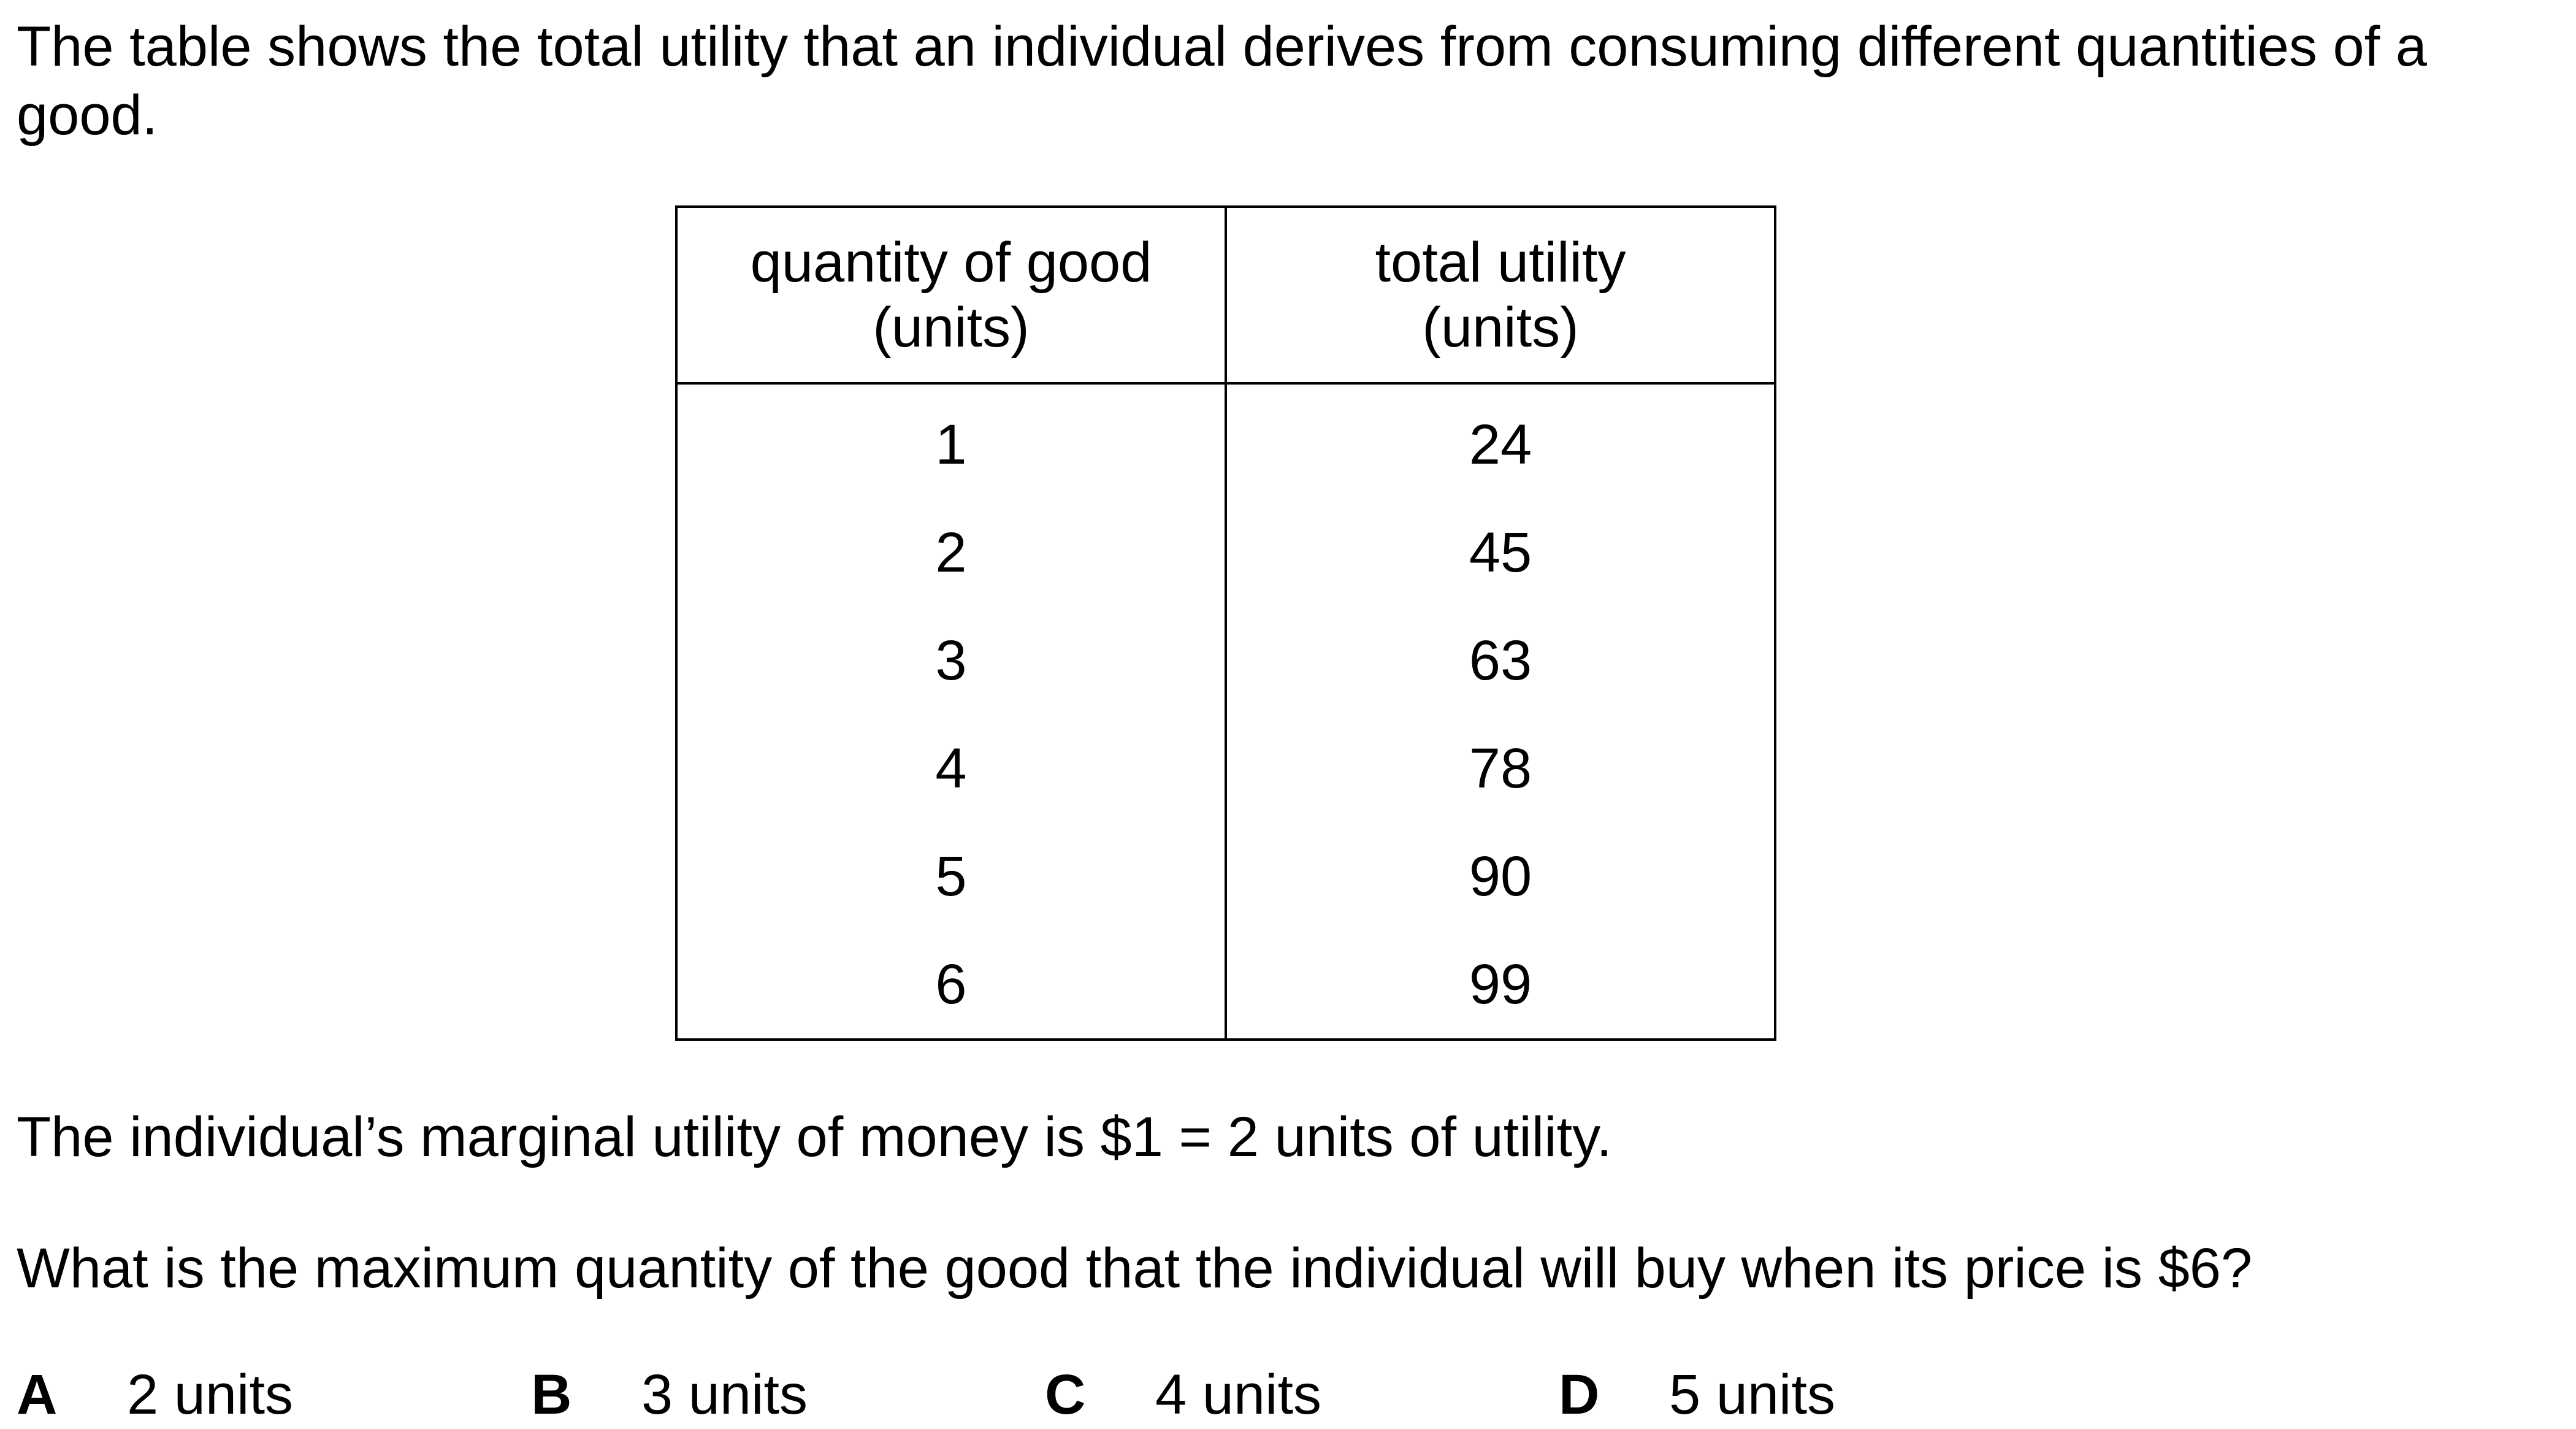  What do you see at coordinates (1500, 553) in the screenshot?
I see `utility-cell: 45` at bounding box center [1500, 553].